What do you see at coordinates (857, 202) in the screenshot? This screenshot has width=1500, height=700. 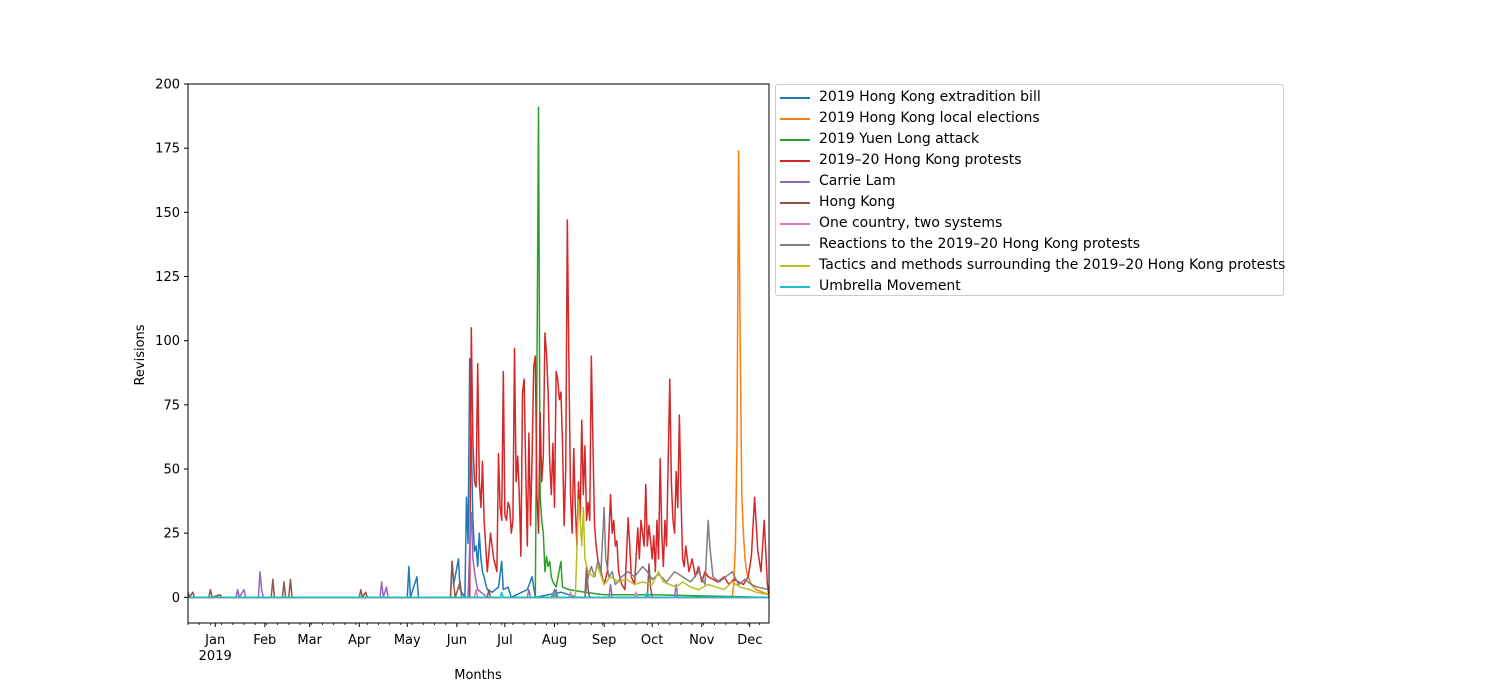 I see `legend-label: Hong Kong` at bounding box center [857, 202].